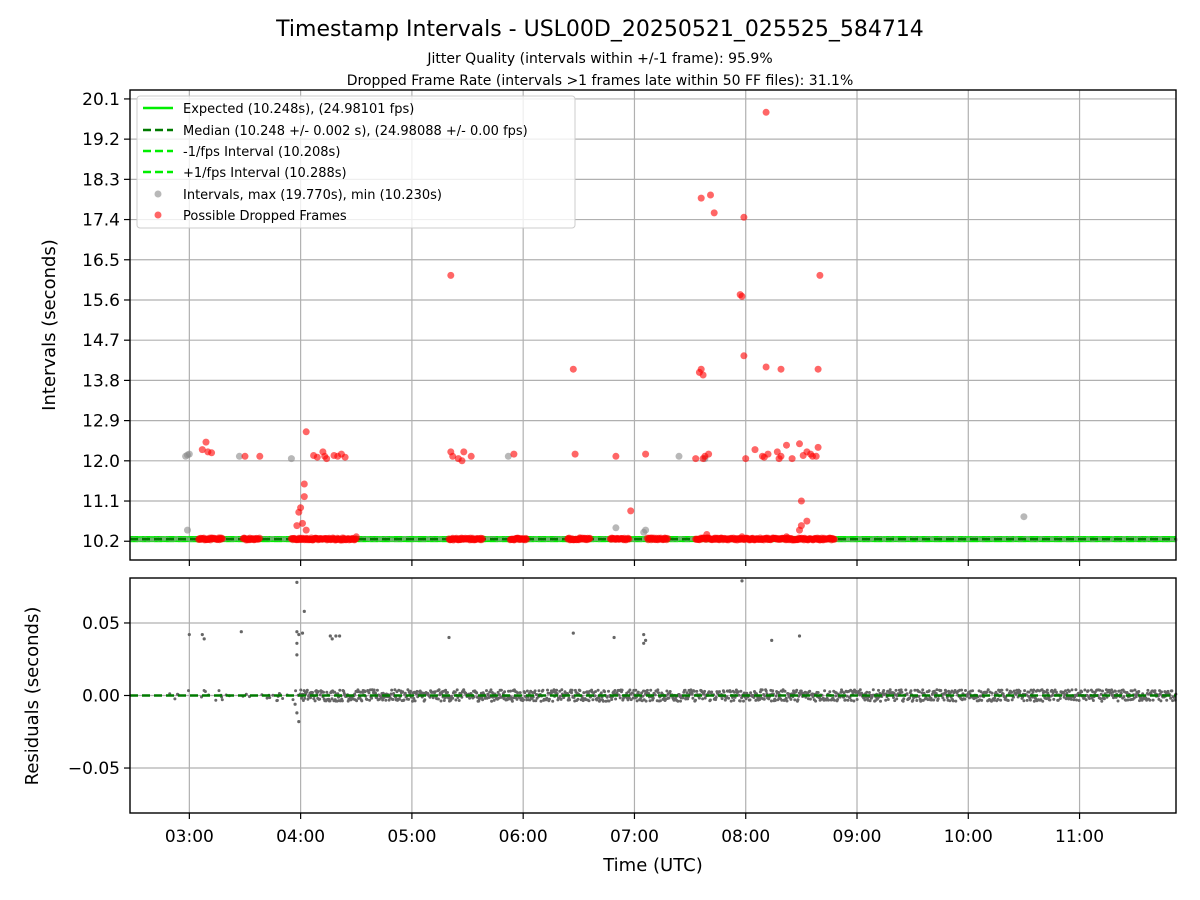 The height and width of the screenshot is (900, 1200). I want to click on residuals-y-tick-label: 0.05, so click(101, 624).